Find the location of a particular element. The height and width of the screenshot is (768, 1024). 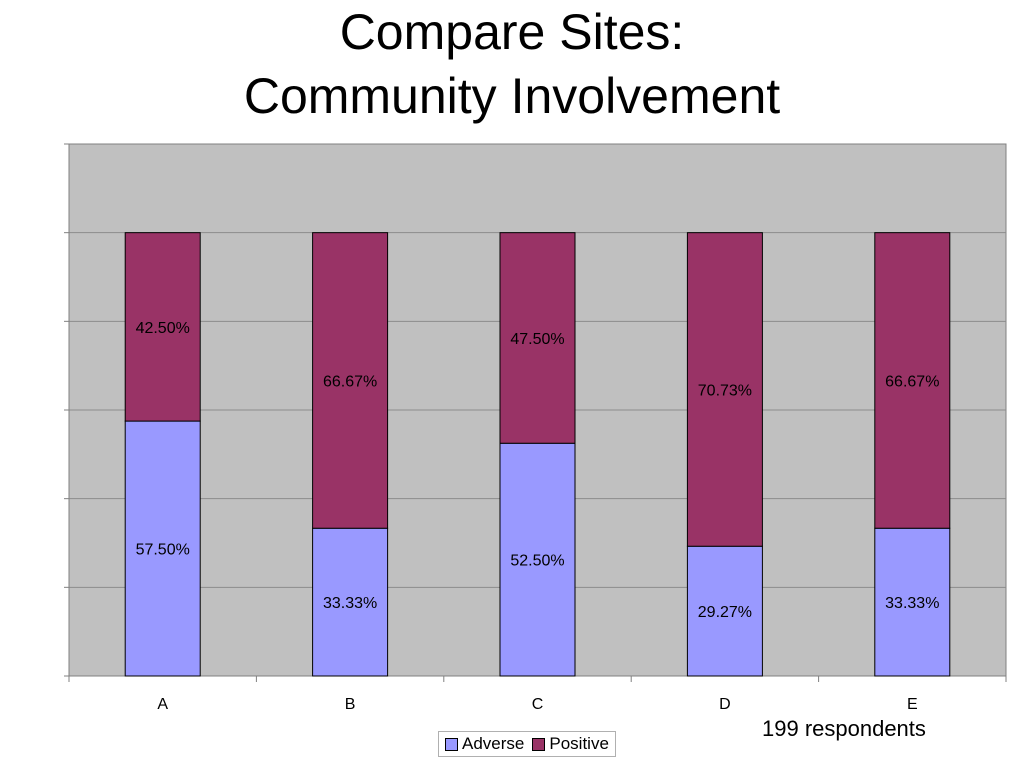

legend-label-adverse: Adverse is located at coordinates (493, 743).